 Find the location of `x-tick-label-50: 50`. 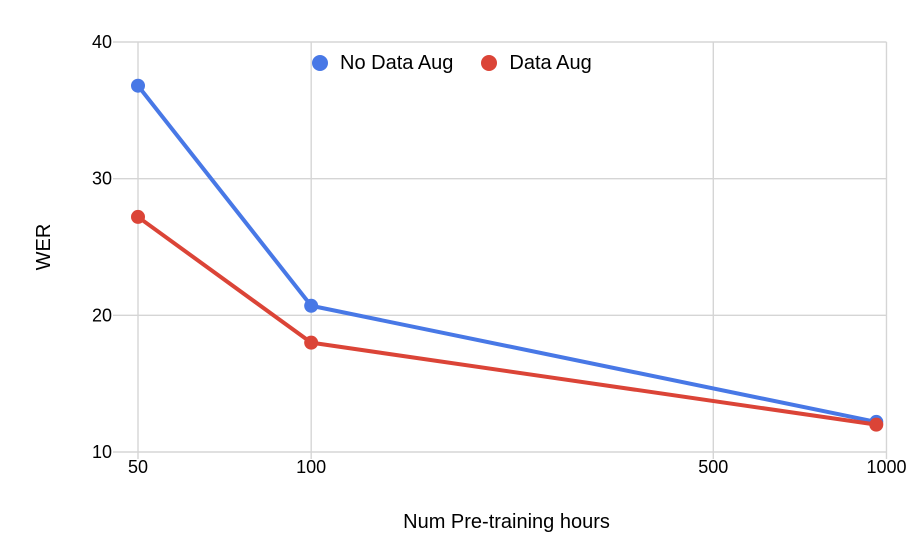

x-tick-label-50: 50 is located at coordinates (138, 467).